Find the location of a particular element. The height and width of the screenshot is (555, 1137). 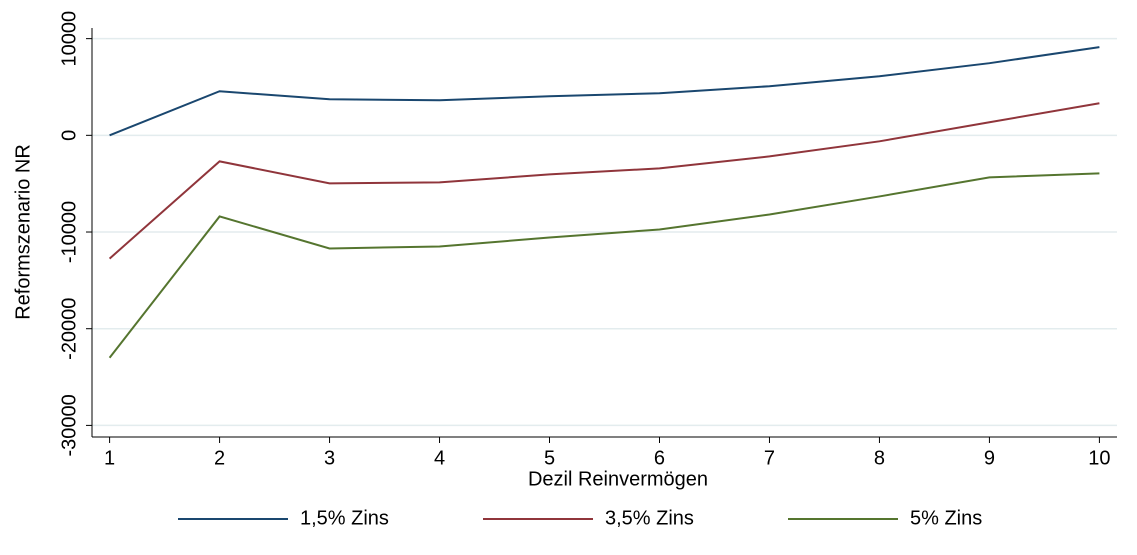

legend-label: 1,5% Zins is located at coordinates (344, 518).